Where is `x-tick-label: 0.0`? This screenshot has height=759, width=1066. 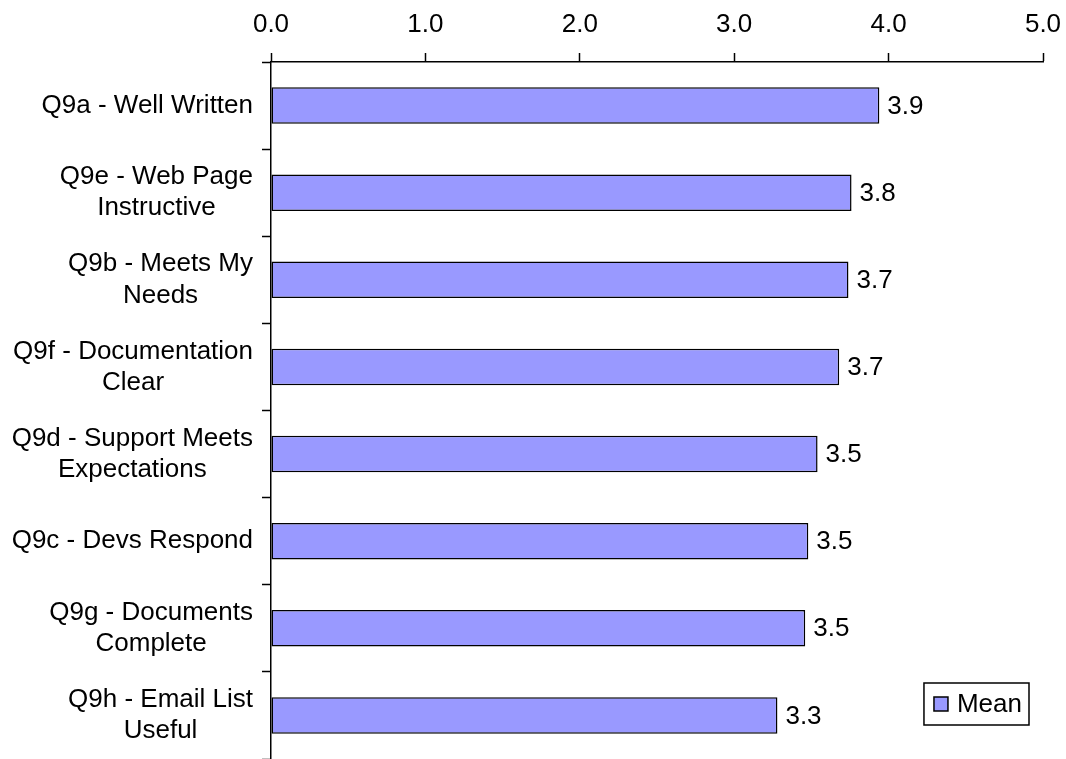 x-tick-label: 0.0 is located at coordinates (271, 22).